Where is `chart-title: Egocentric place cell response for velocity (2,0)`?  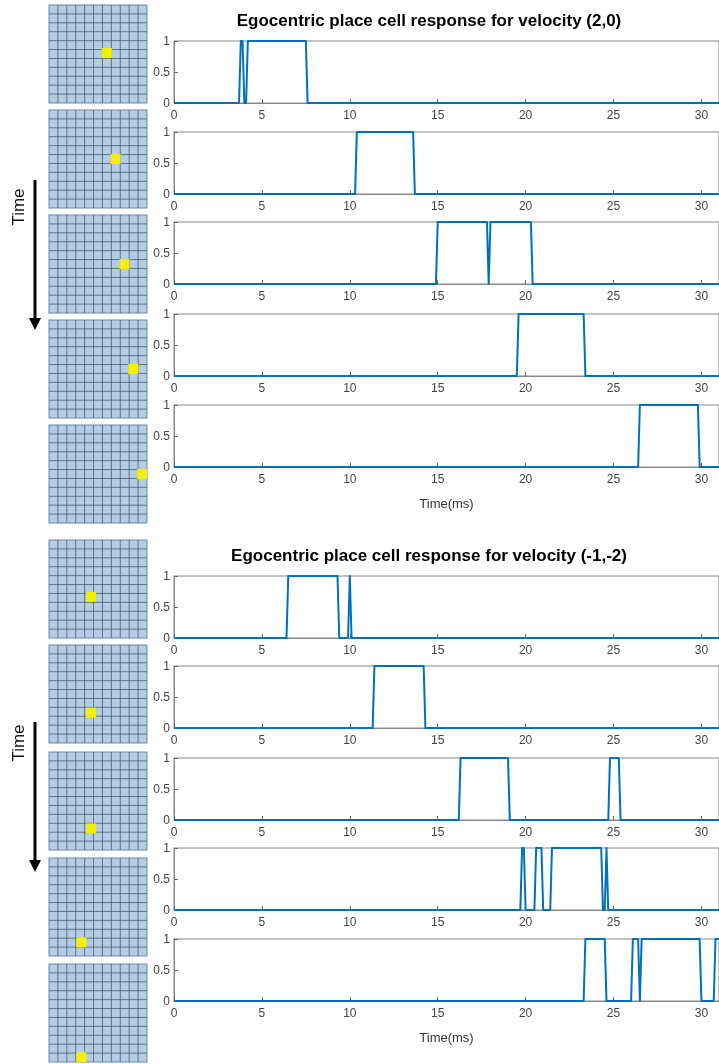 chart-title: Egocentric place cell response for velocity (2,0) is located at coordinates (429, 20).